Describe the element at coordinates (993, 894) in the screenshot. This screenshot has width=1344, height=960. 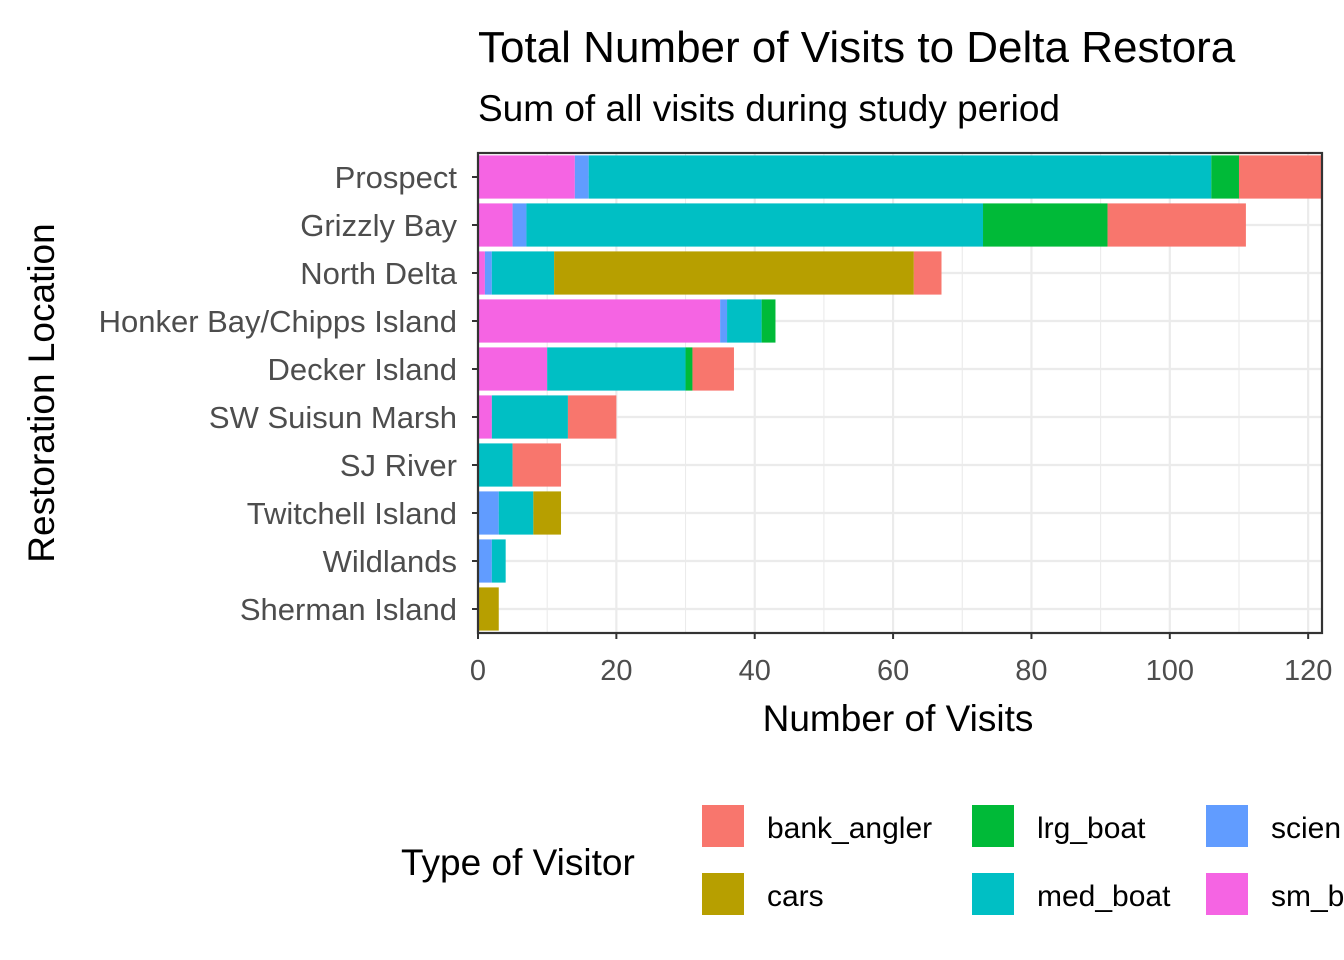
I see `legend-key-med_boat` at that location.